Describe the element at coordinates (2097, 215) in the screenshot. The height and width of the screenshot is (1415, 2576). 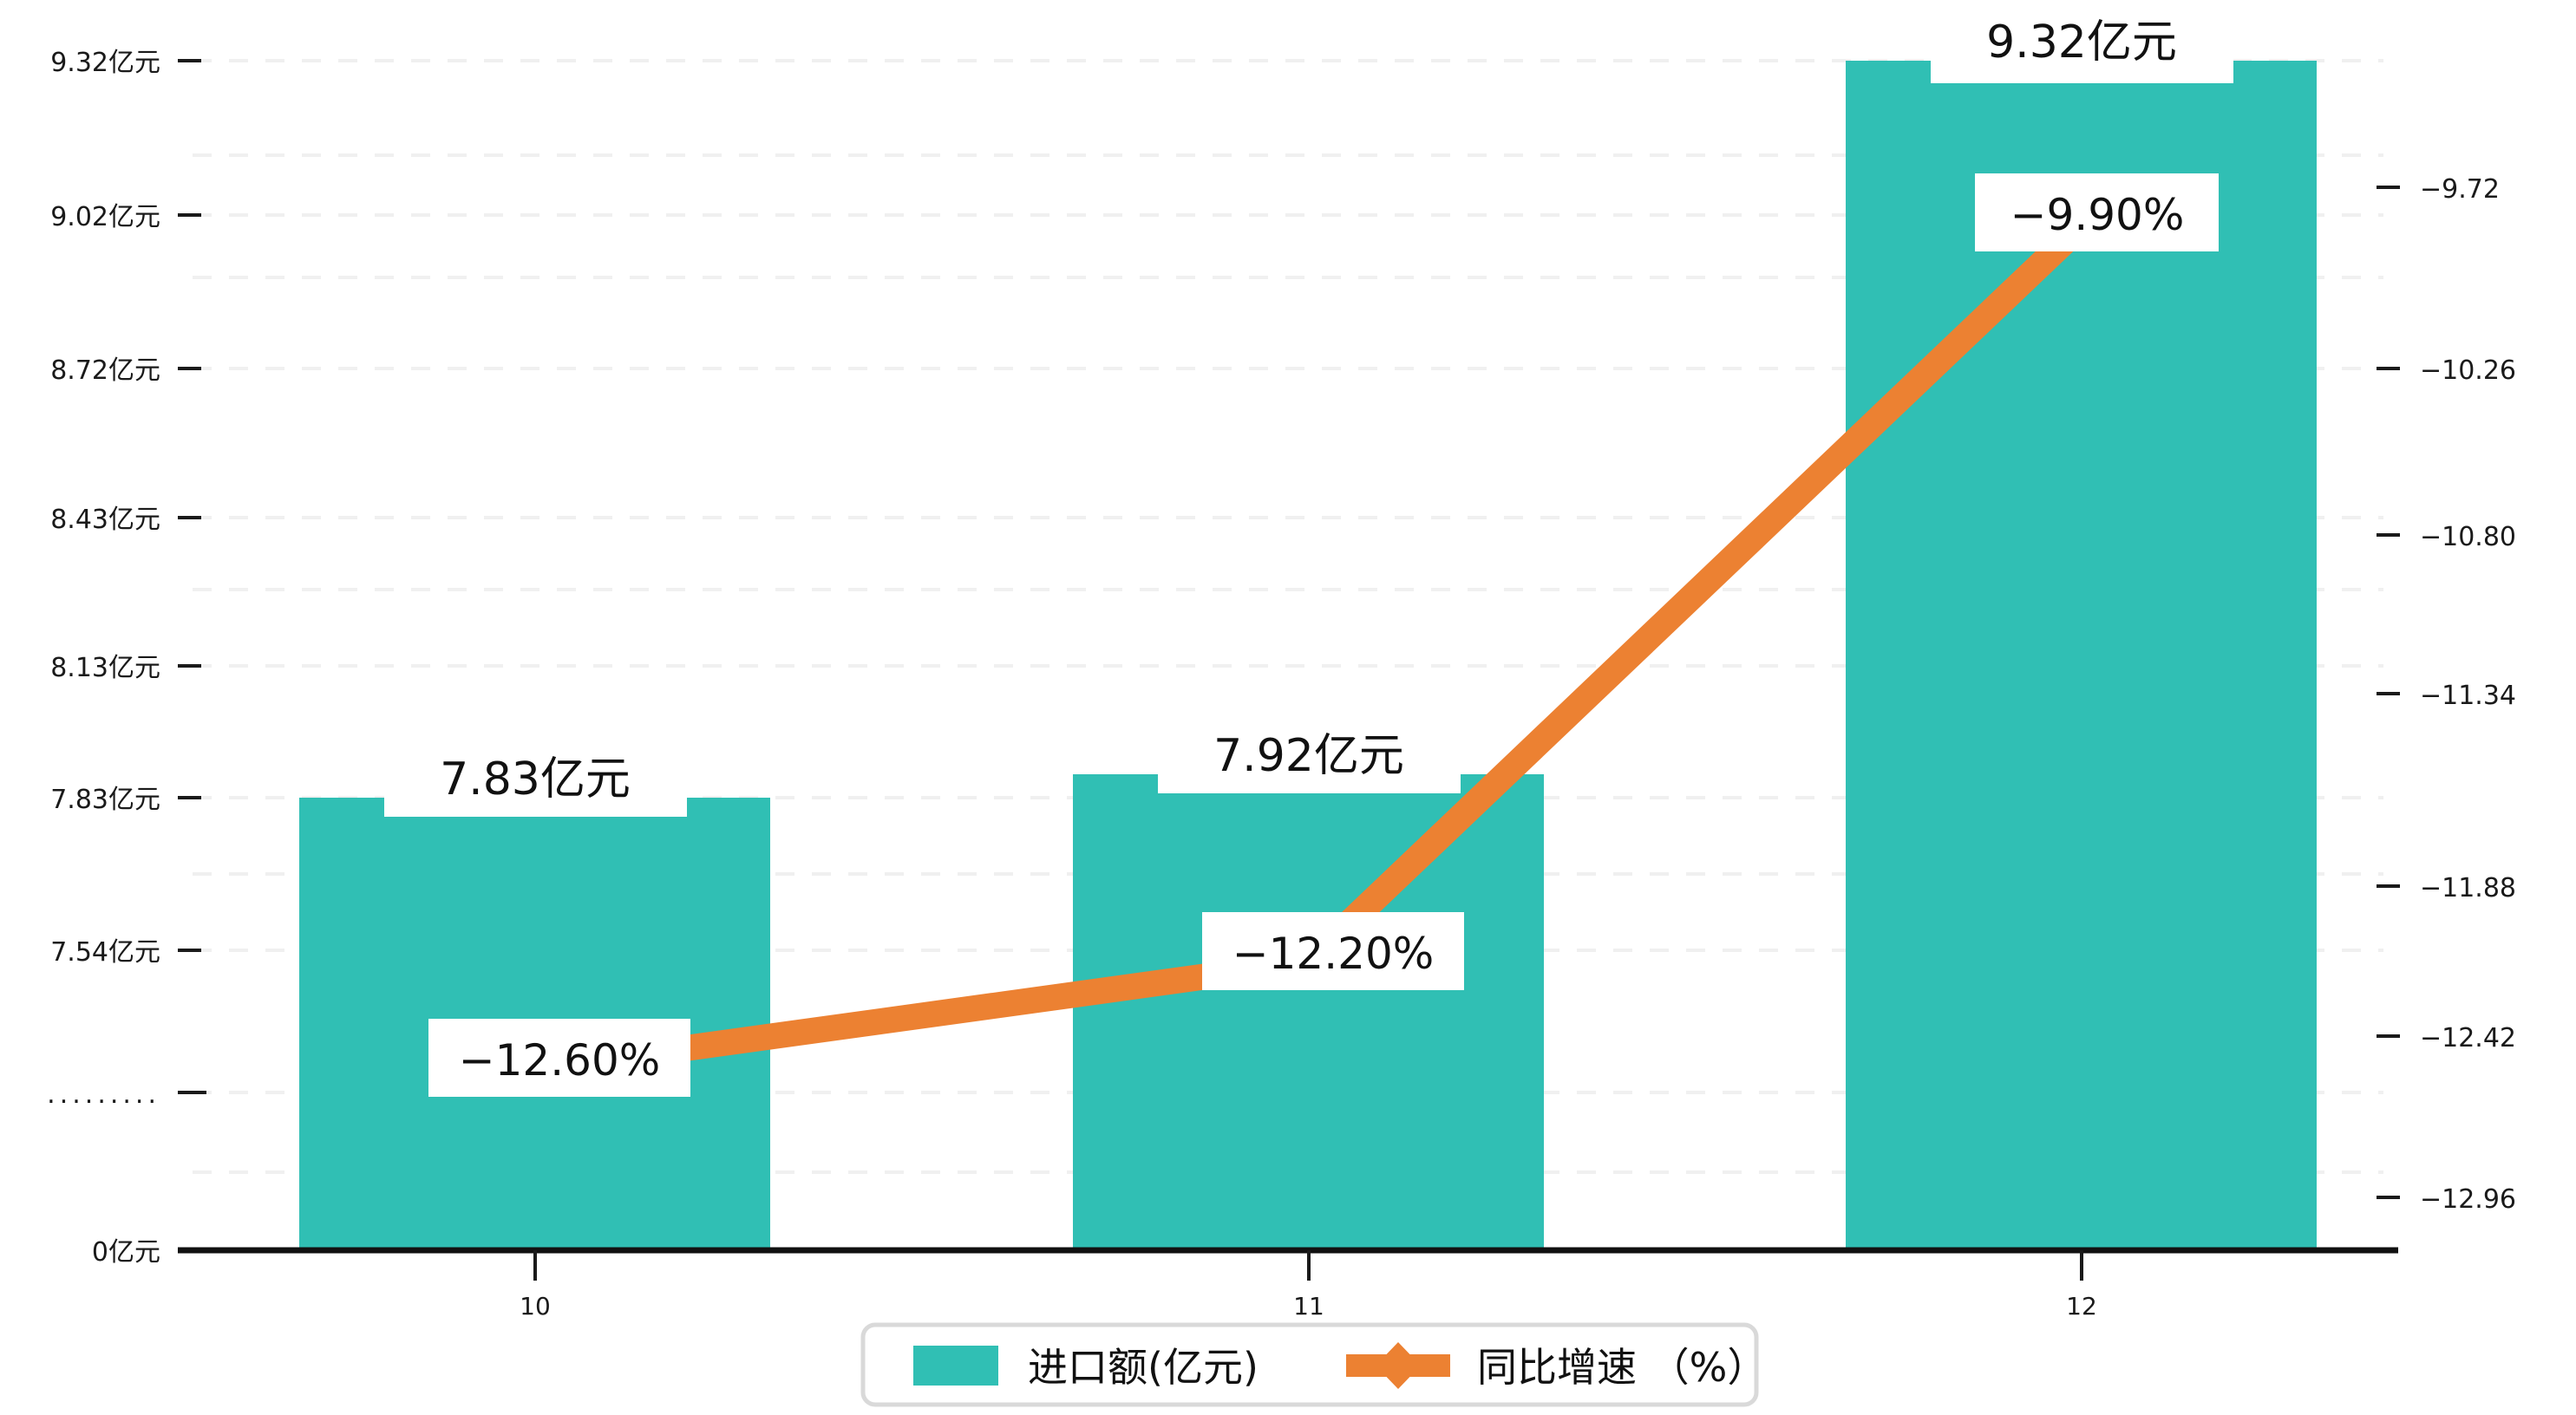
I see `line-value-label-12: −9.90%` at that location.